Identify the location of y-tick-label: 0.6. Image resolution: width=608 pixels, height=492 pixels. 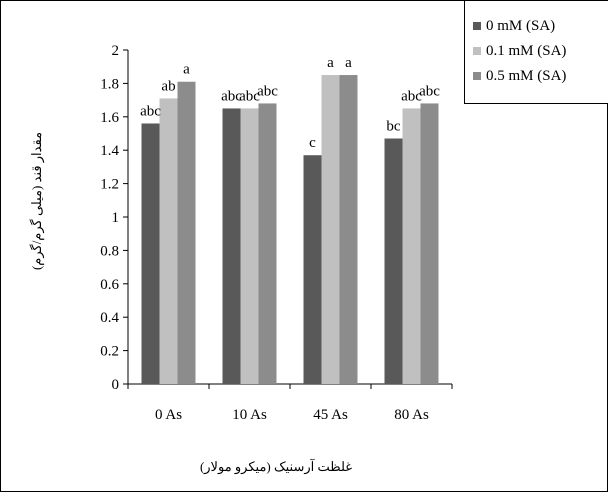
(109, 285).